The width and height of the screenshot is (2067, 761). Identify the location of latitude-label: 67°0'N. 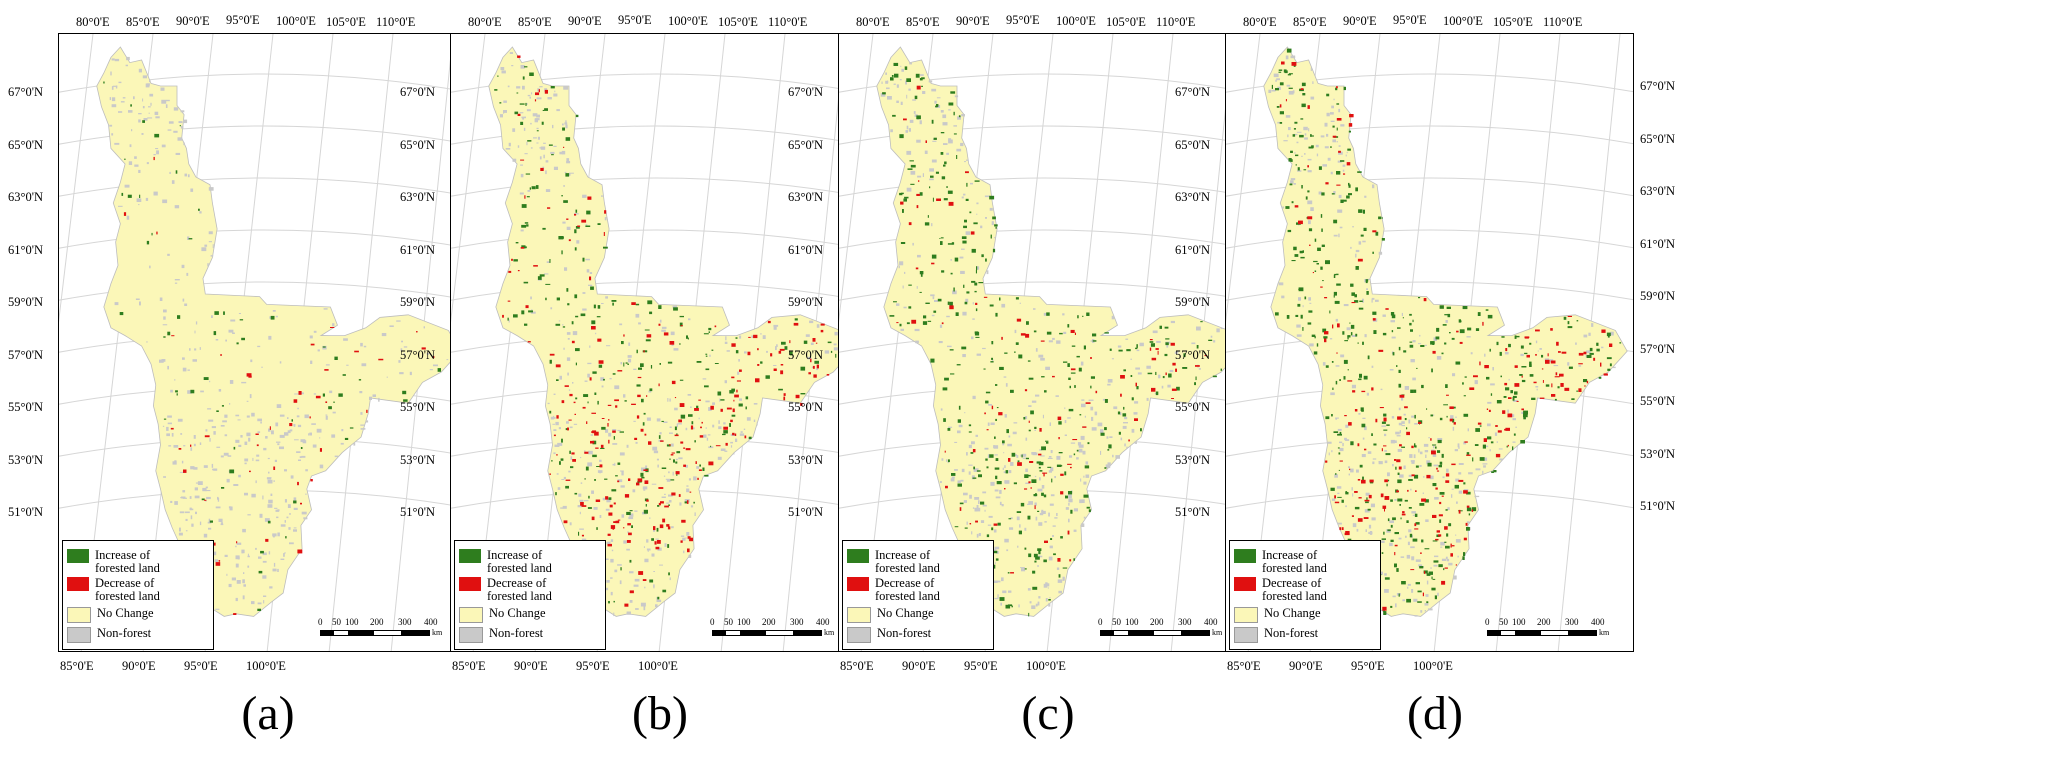
(26, 92).